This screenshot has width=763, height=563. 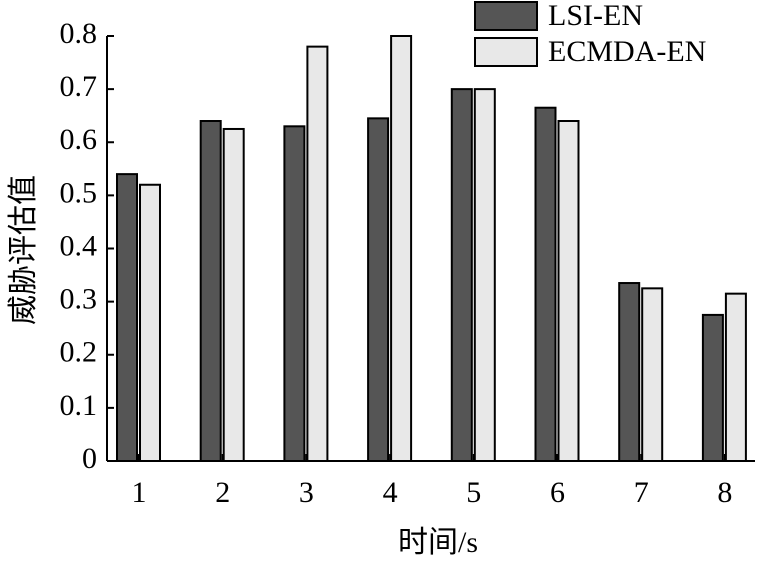 What do you see at coordinates (23, 250) in the screenshot?
I see `y-axis-label: 威胁评估值` at bounding box center [23, 250].